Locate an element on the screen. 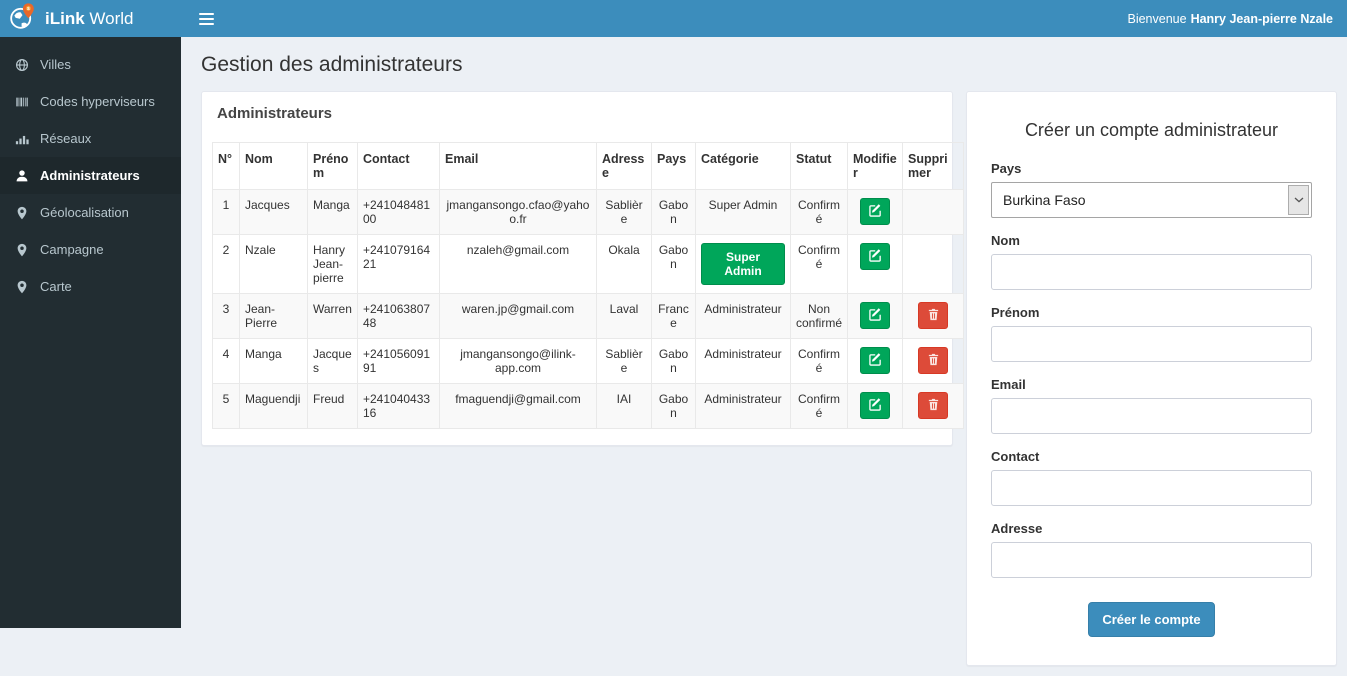 This screenshot has height=676, width=1347. email-label: Email is located at coordinates (1151, 384).